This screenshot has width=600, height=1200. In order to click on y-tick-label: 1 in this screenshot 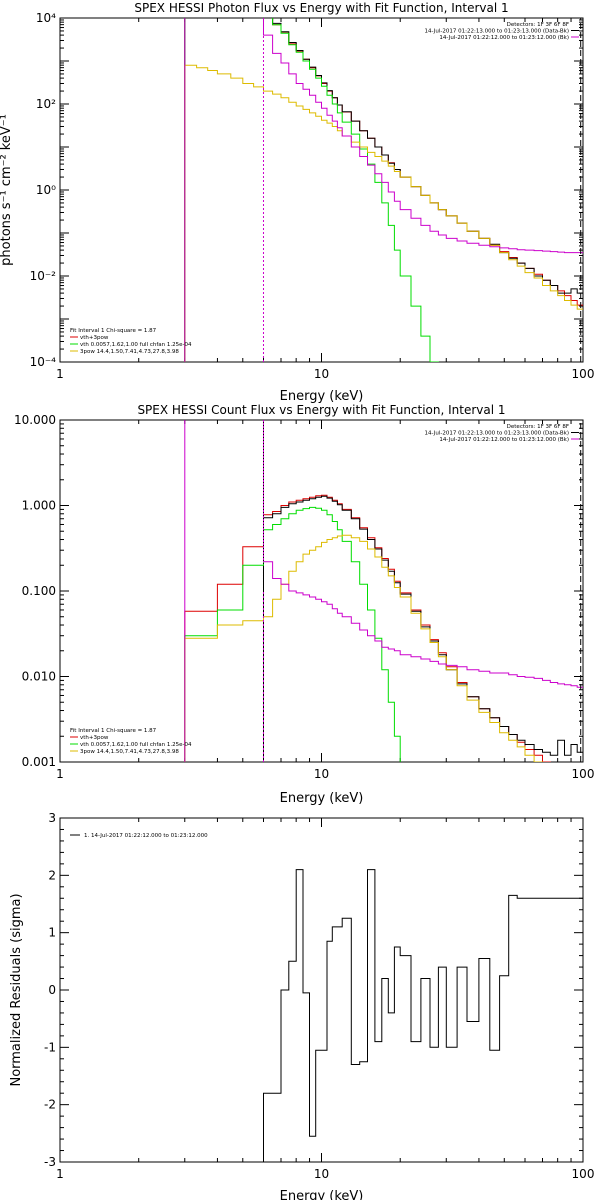, I will do `click(52, 933)`.